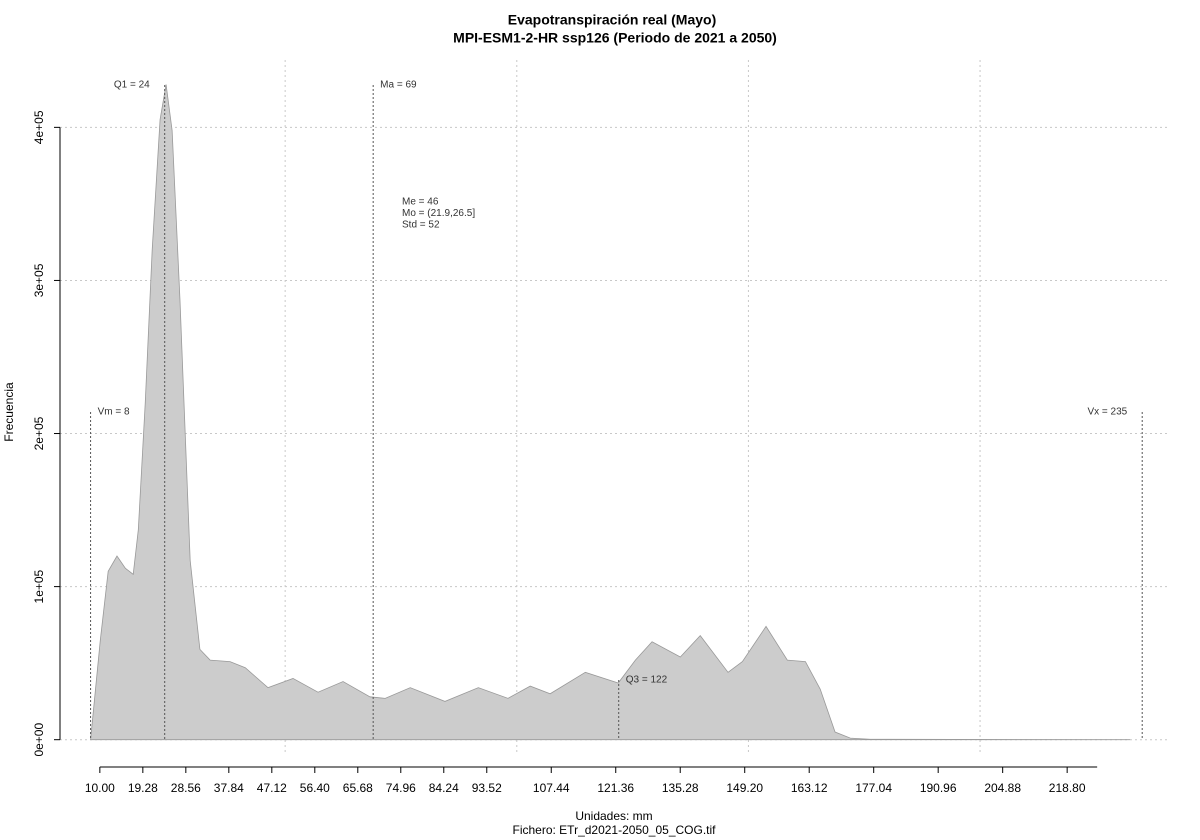  Describe the element at coordinates (615, 830) in the screenshot. I see `caption: Fichero: ETr_d2021-2050_05_COG.tif` at that location.